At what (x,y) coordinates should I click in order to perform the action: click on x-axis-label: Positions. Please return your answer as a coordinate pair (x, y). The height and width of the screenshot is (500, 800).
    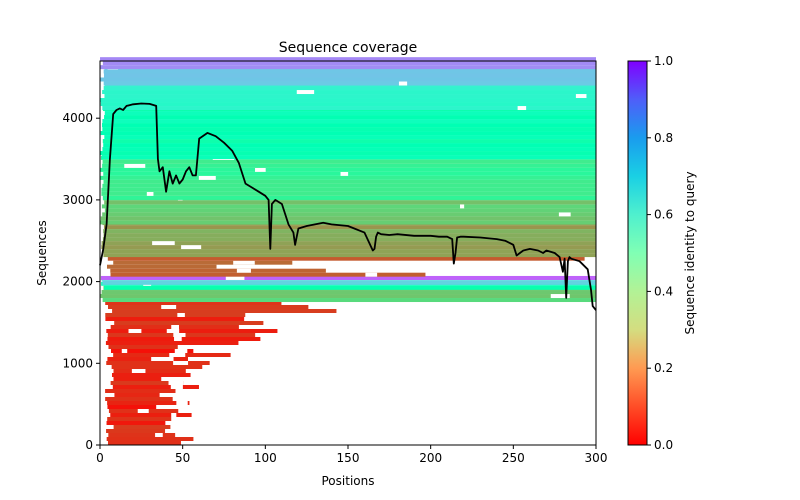
    Looking at the image, I should click on (348, 481).